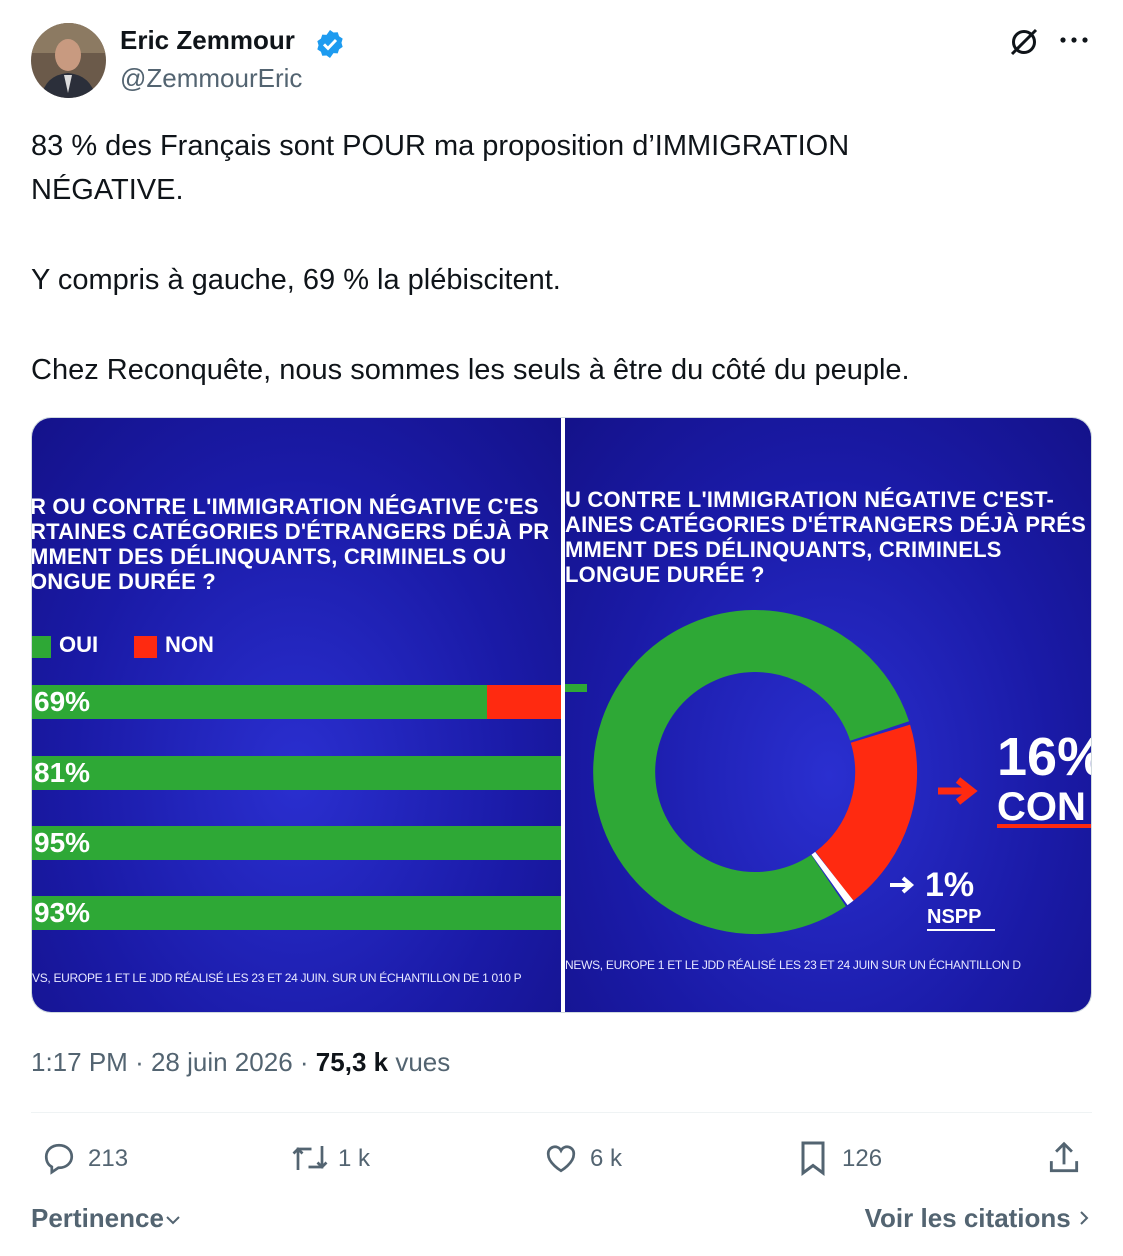 This screenshot has height=1256, width=1123. Describe the element at coordinates (828, 772) in the screenshot. I see `donut-graphic` at that location.